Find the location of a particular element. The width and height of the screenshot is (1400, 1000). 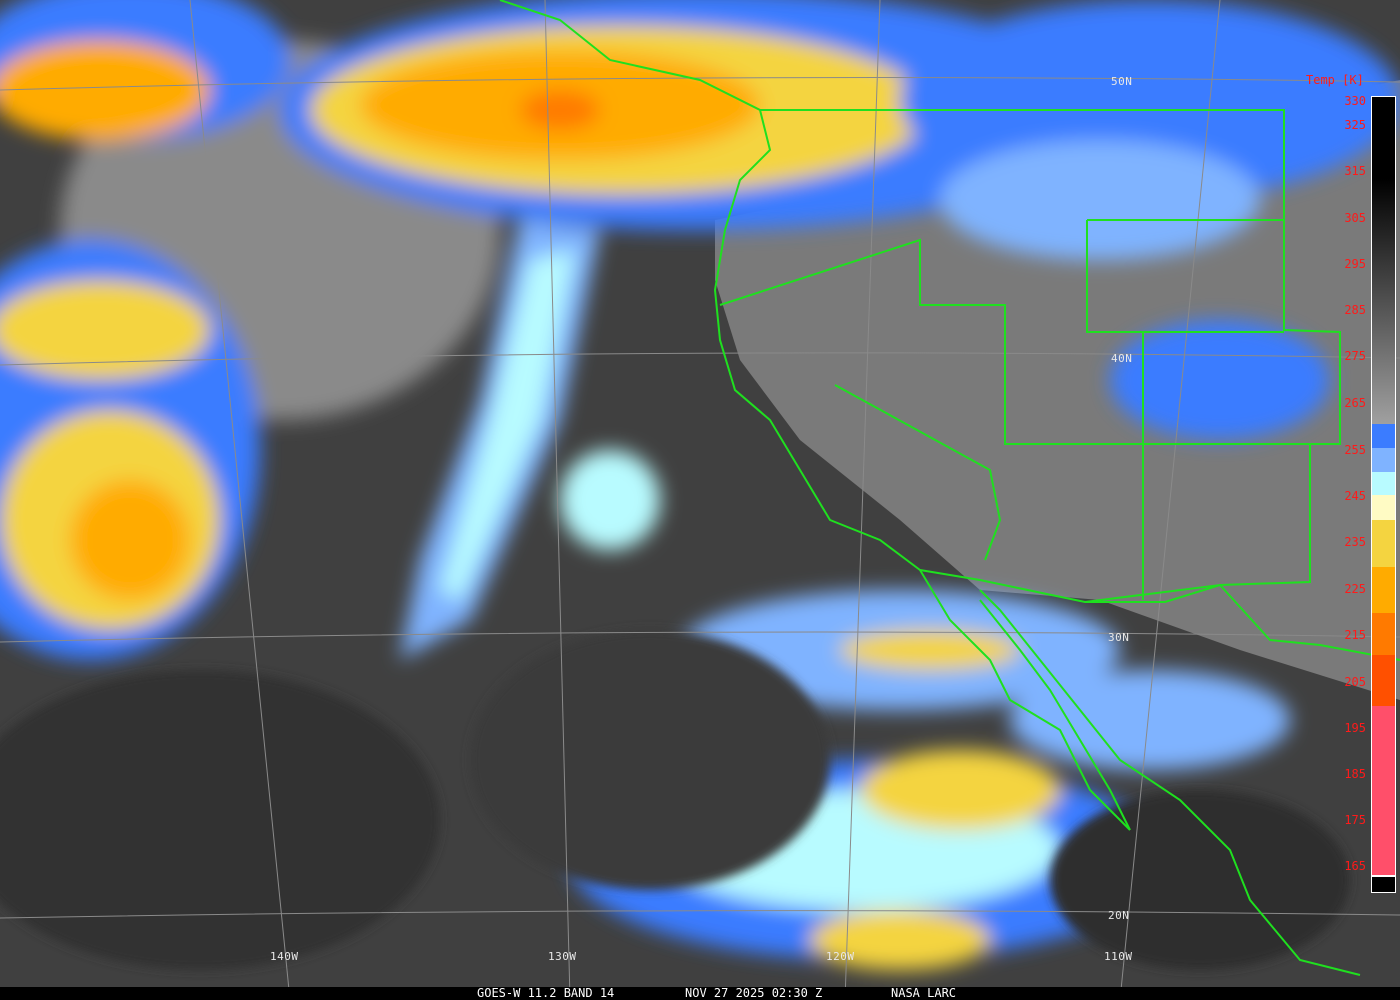

caption-datetime: NOV 27 2025 02:30 Z is located at coordinates (754, 993).